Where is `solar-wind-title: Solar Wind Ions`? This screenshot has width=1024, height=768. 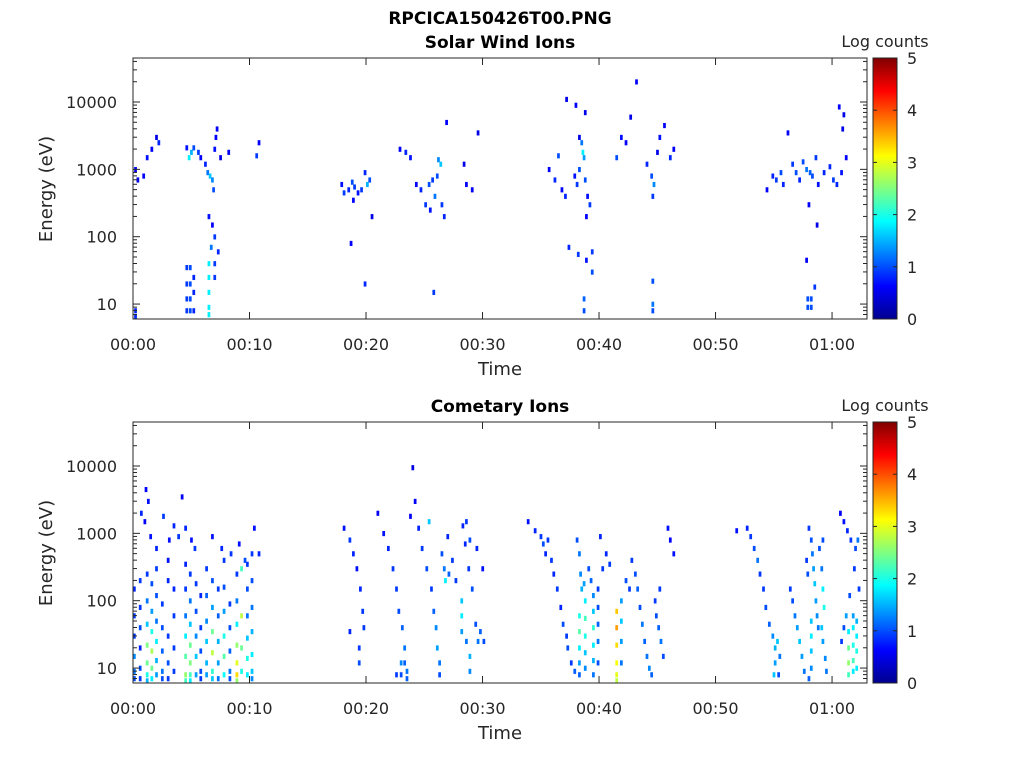
solar-wind-title: Solar Wind Ions is located at coordinates (500, 43).